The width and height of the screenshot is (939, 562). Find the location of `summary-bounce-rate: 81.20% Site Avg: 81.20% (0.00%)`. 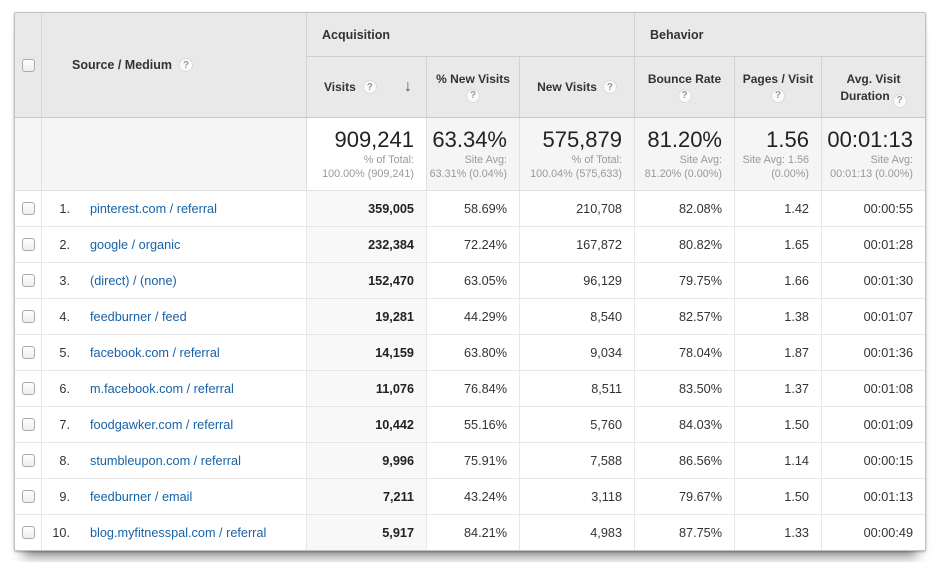

summary-bounce-rate: 81.20% Site Avg: 81.20% (0.00%) is located at coordinates (684, 154).